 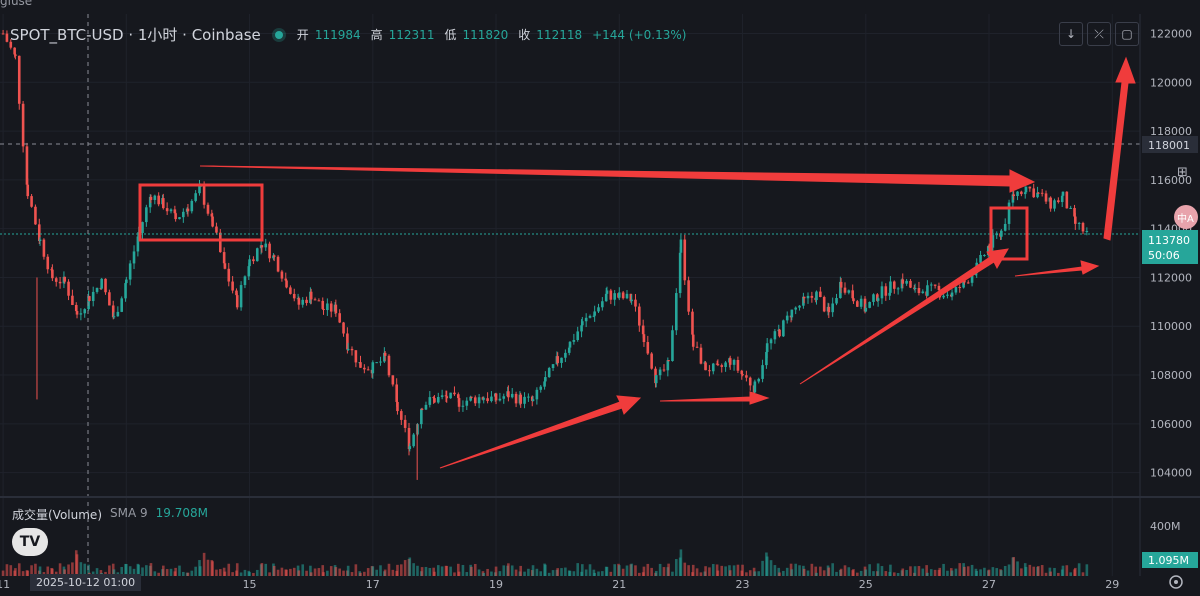 What do you see at coordinates (135, 35) in the screenshot?
I see `symbol-title: SPOT_BTC-USD · 1小时 · Coinbase` at bounding box center [135, 35].